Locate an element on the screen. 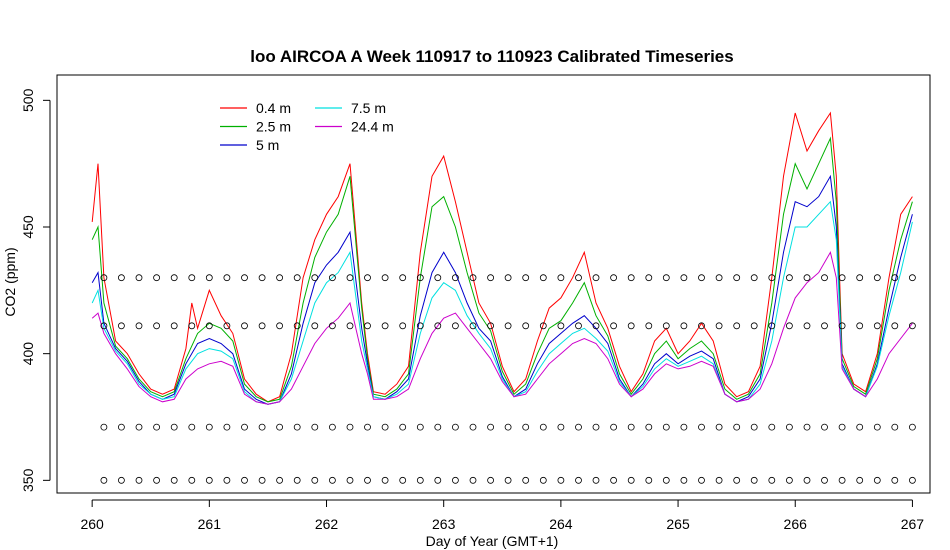 Image resolution: width=950 pixels, height=550 pixels. legend-label: 24.4 m is located at coordinates (372, 127).